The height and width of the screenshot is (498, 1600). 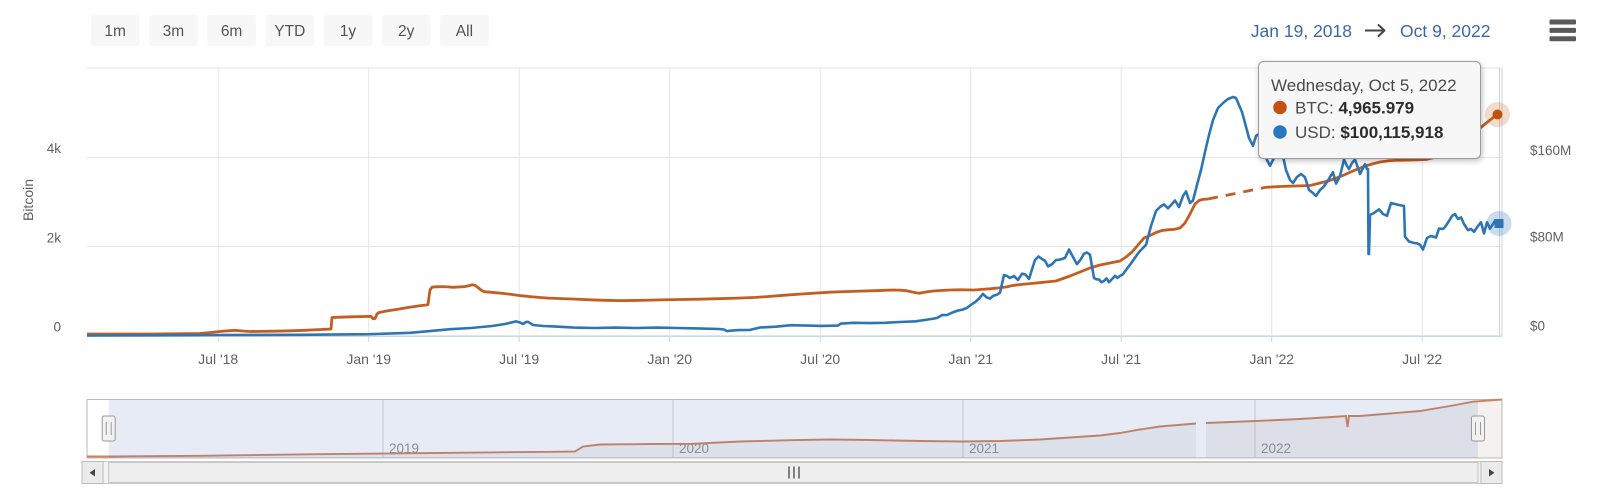 I want to click on svg-text: Jul '22, so click(x=1422, y=359).